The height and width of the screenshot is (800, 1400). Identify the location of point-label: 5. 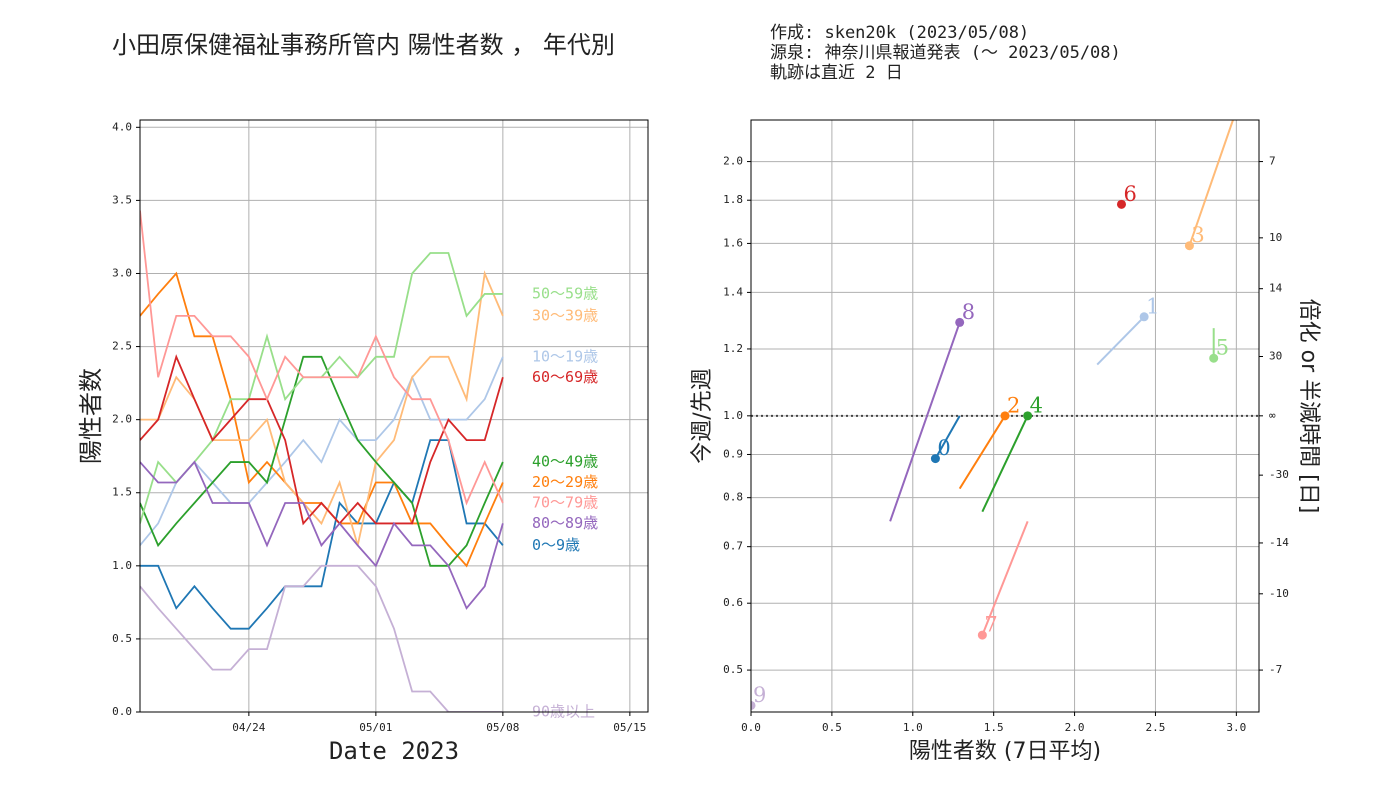
(1222, 348).